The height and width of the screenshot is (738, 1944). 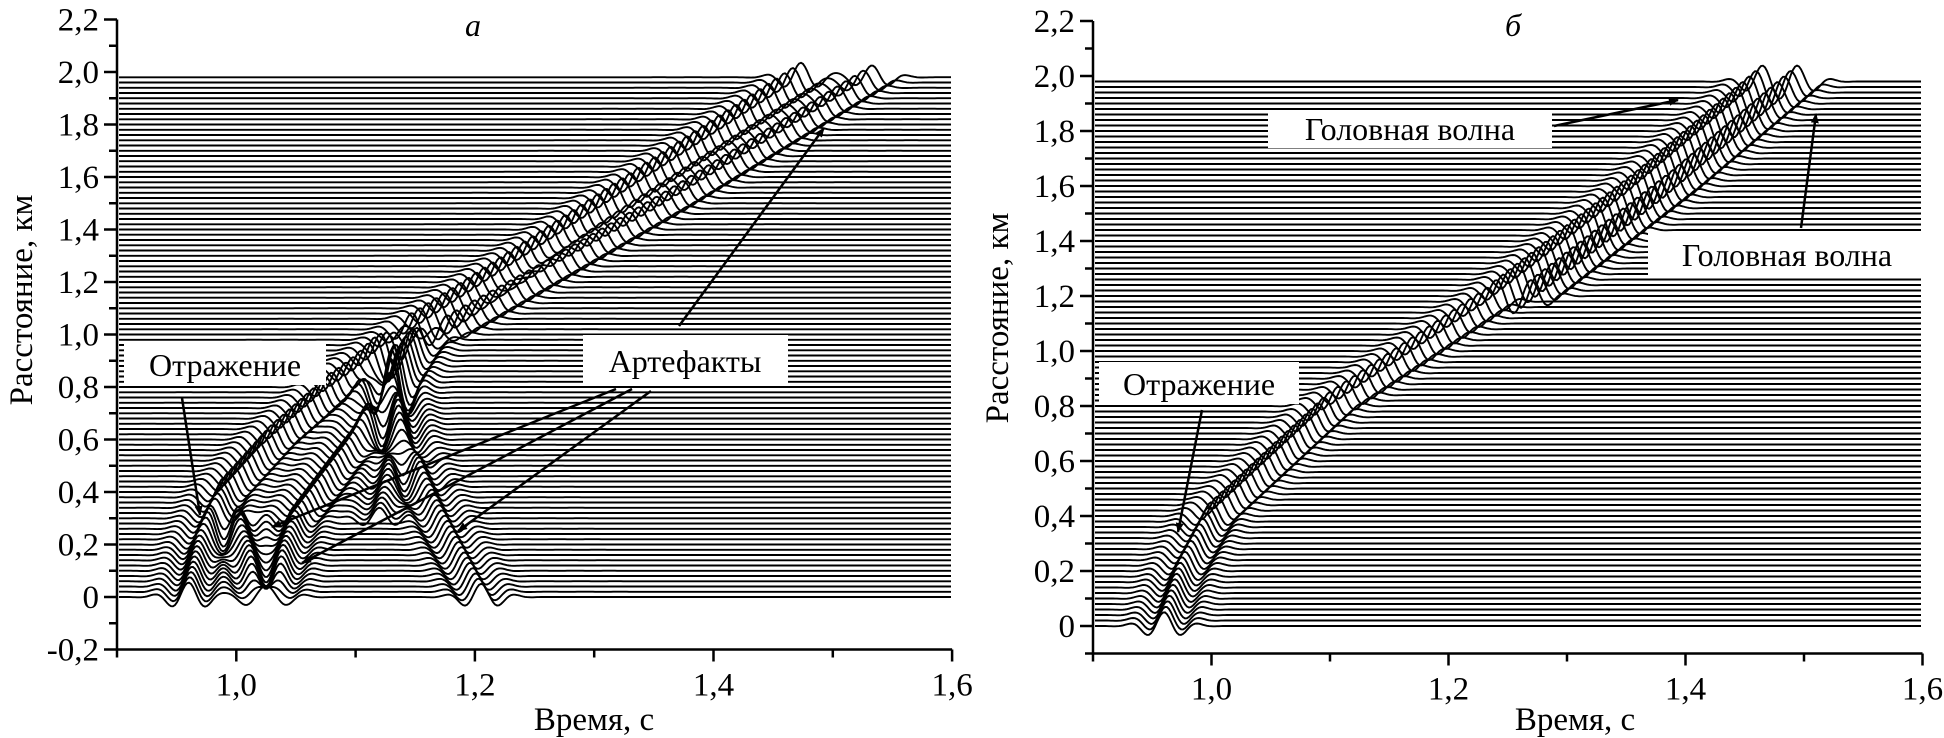 I want to click on y-tick-label: 1,4, so click(x=78, y=231).